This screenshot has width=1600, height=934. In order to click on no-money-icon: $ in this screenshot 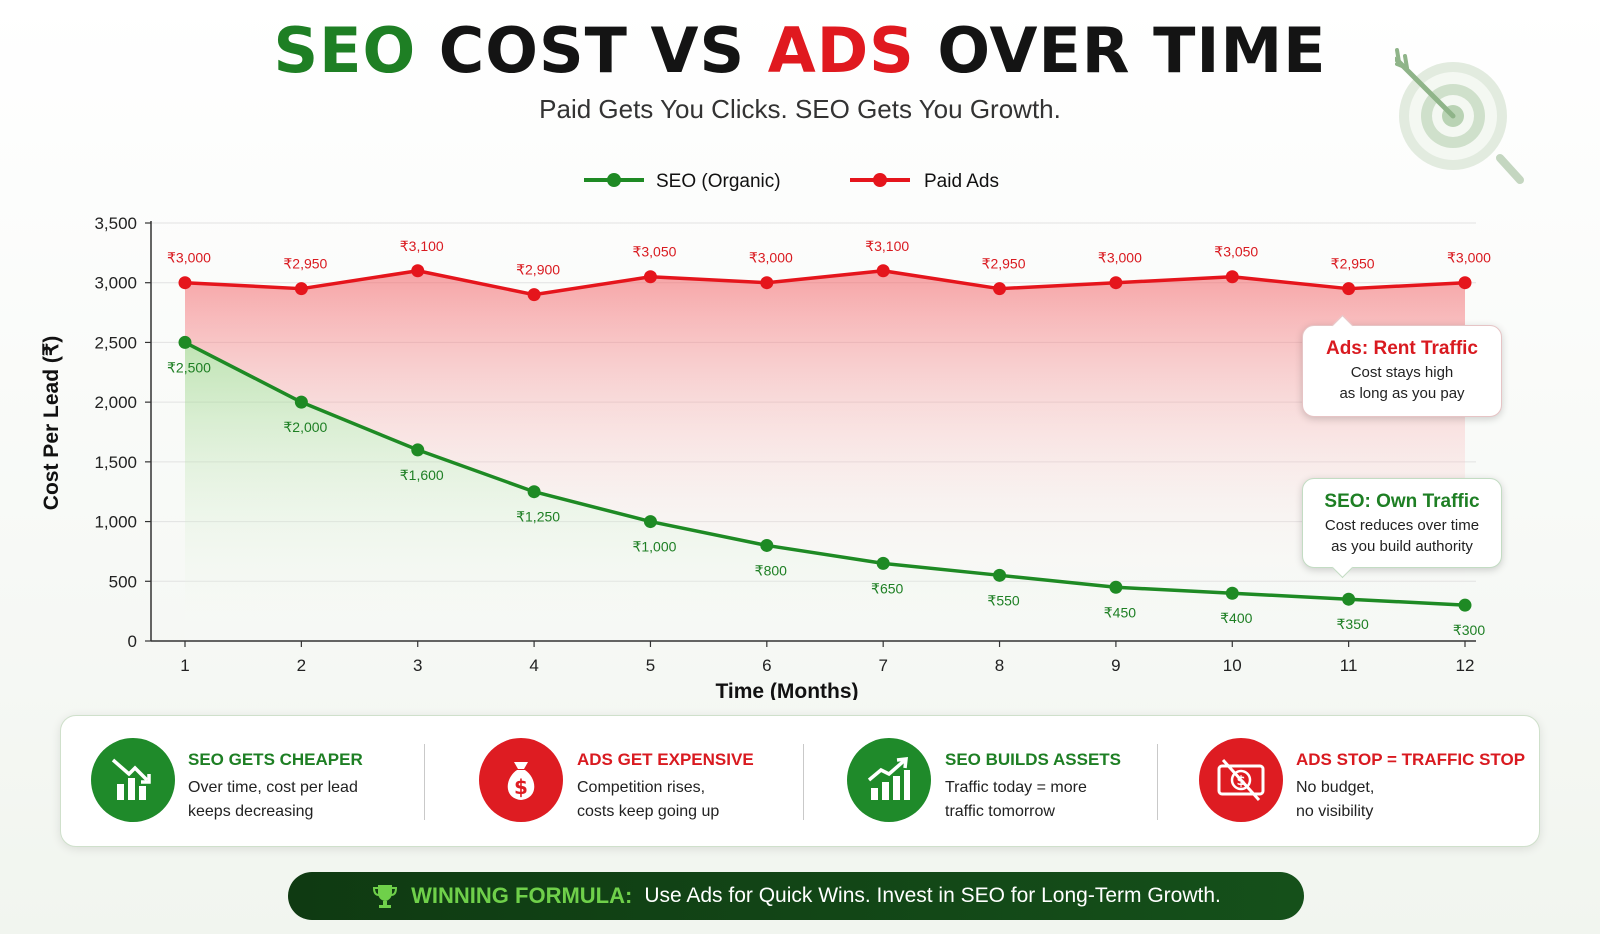, I will do `click(1241, 780)`.